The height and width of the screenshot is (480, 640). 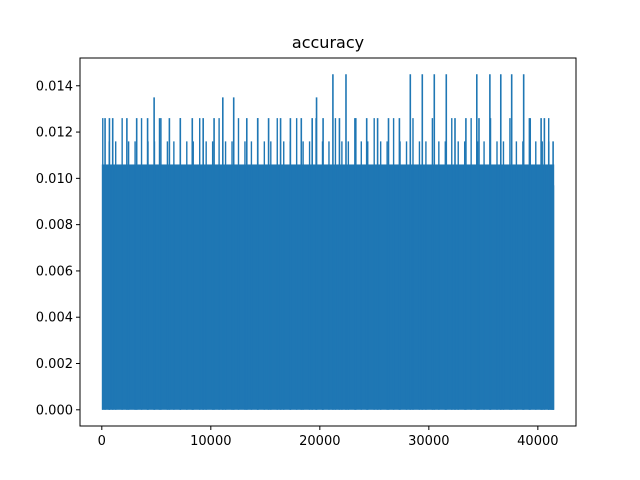 I want to click on chart-title: accuracy, so click(x=328, y=42).